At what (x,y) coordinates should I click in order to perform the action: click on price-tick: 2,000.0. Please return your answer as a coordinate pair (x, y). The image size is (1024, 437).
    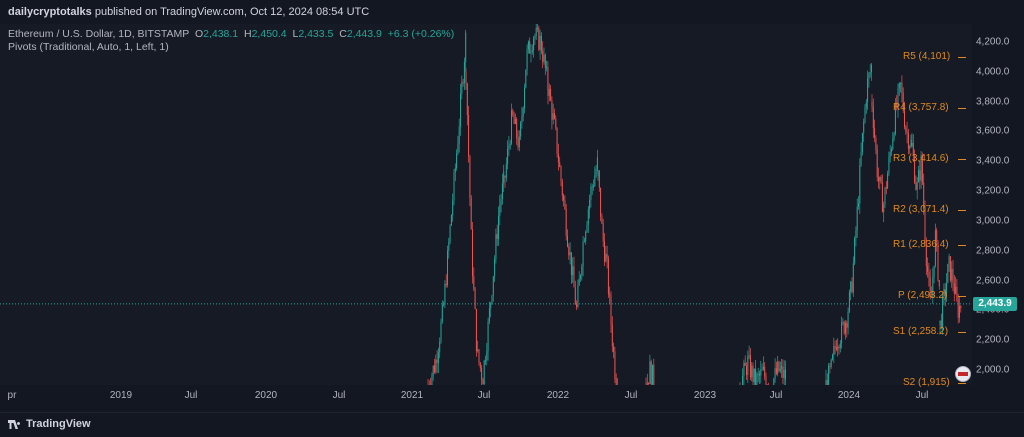
    Looking at the image, I should click on (992, 370).